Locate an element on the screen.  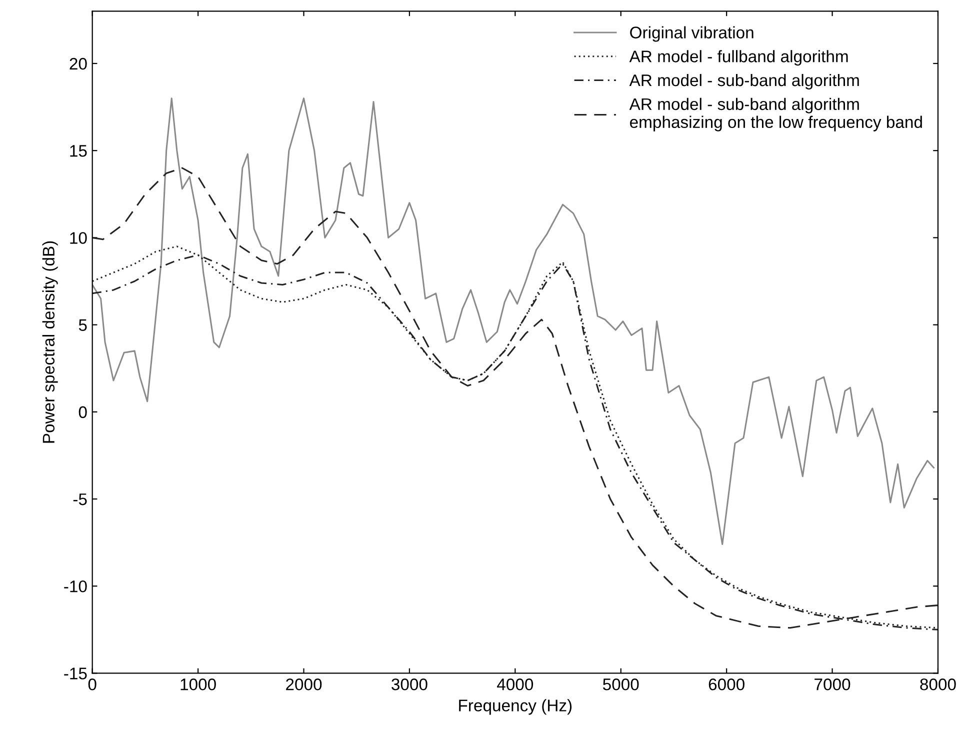
x-tick-label: 5000 is located at coordinates (620, 684).